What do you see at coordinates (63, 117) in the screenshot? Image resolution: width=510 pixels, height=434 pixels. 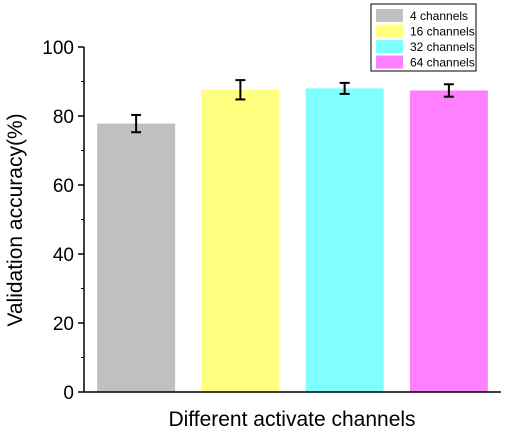 I see `y-tick-label: 80` at bounding box center [63, 117].